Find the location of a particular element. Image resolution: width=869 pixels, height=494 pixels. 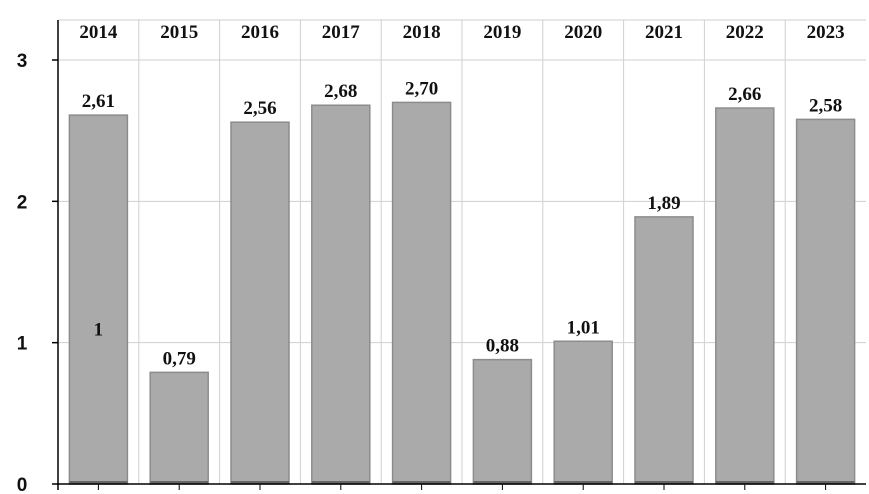

data-label: 0,88 is located at coordinates (502, 346).